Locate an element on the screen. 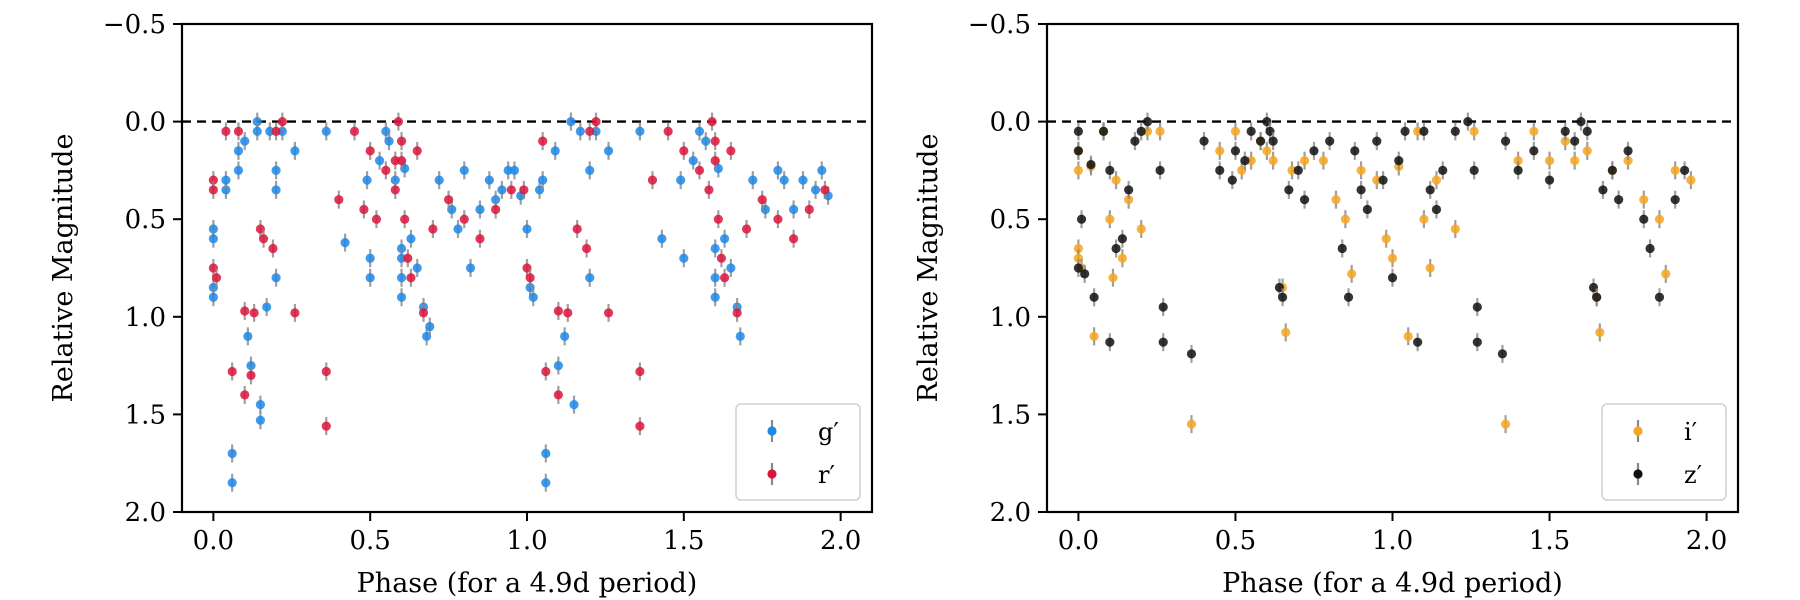  y-tick-label: 1.5 is located at coordinates (1010, 415).